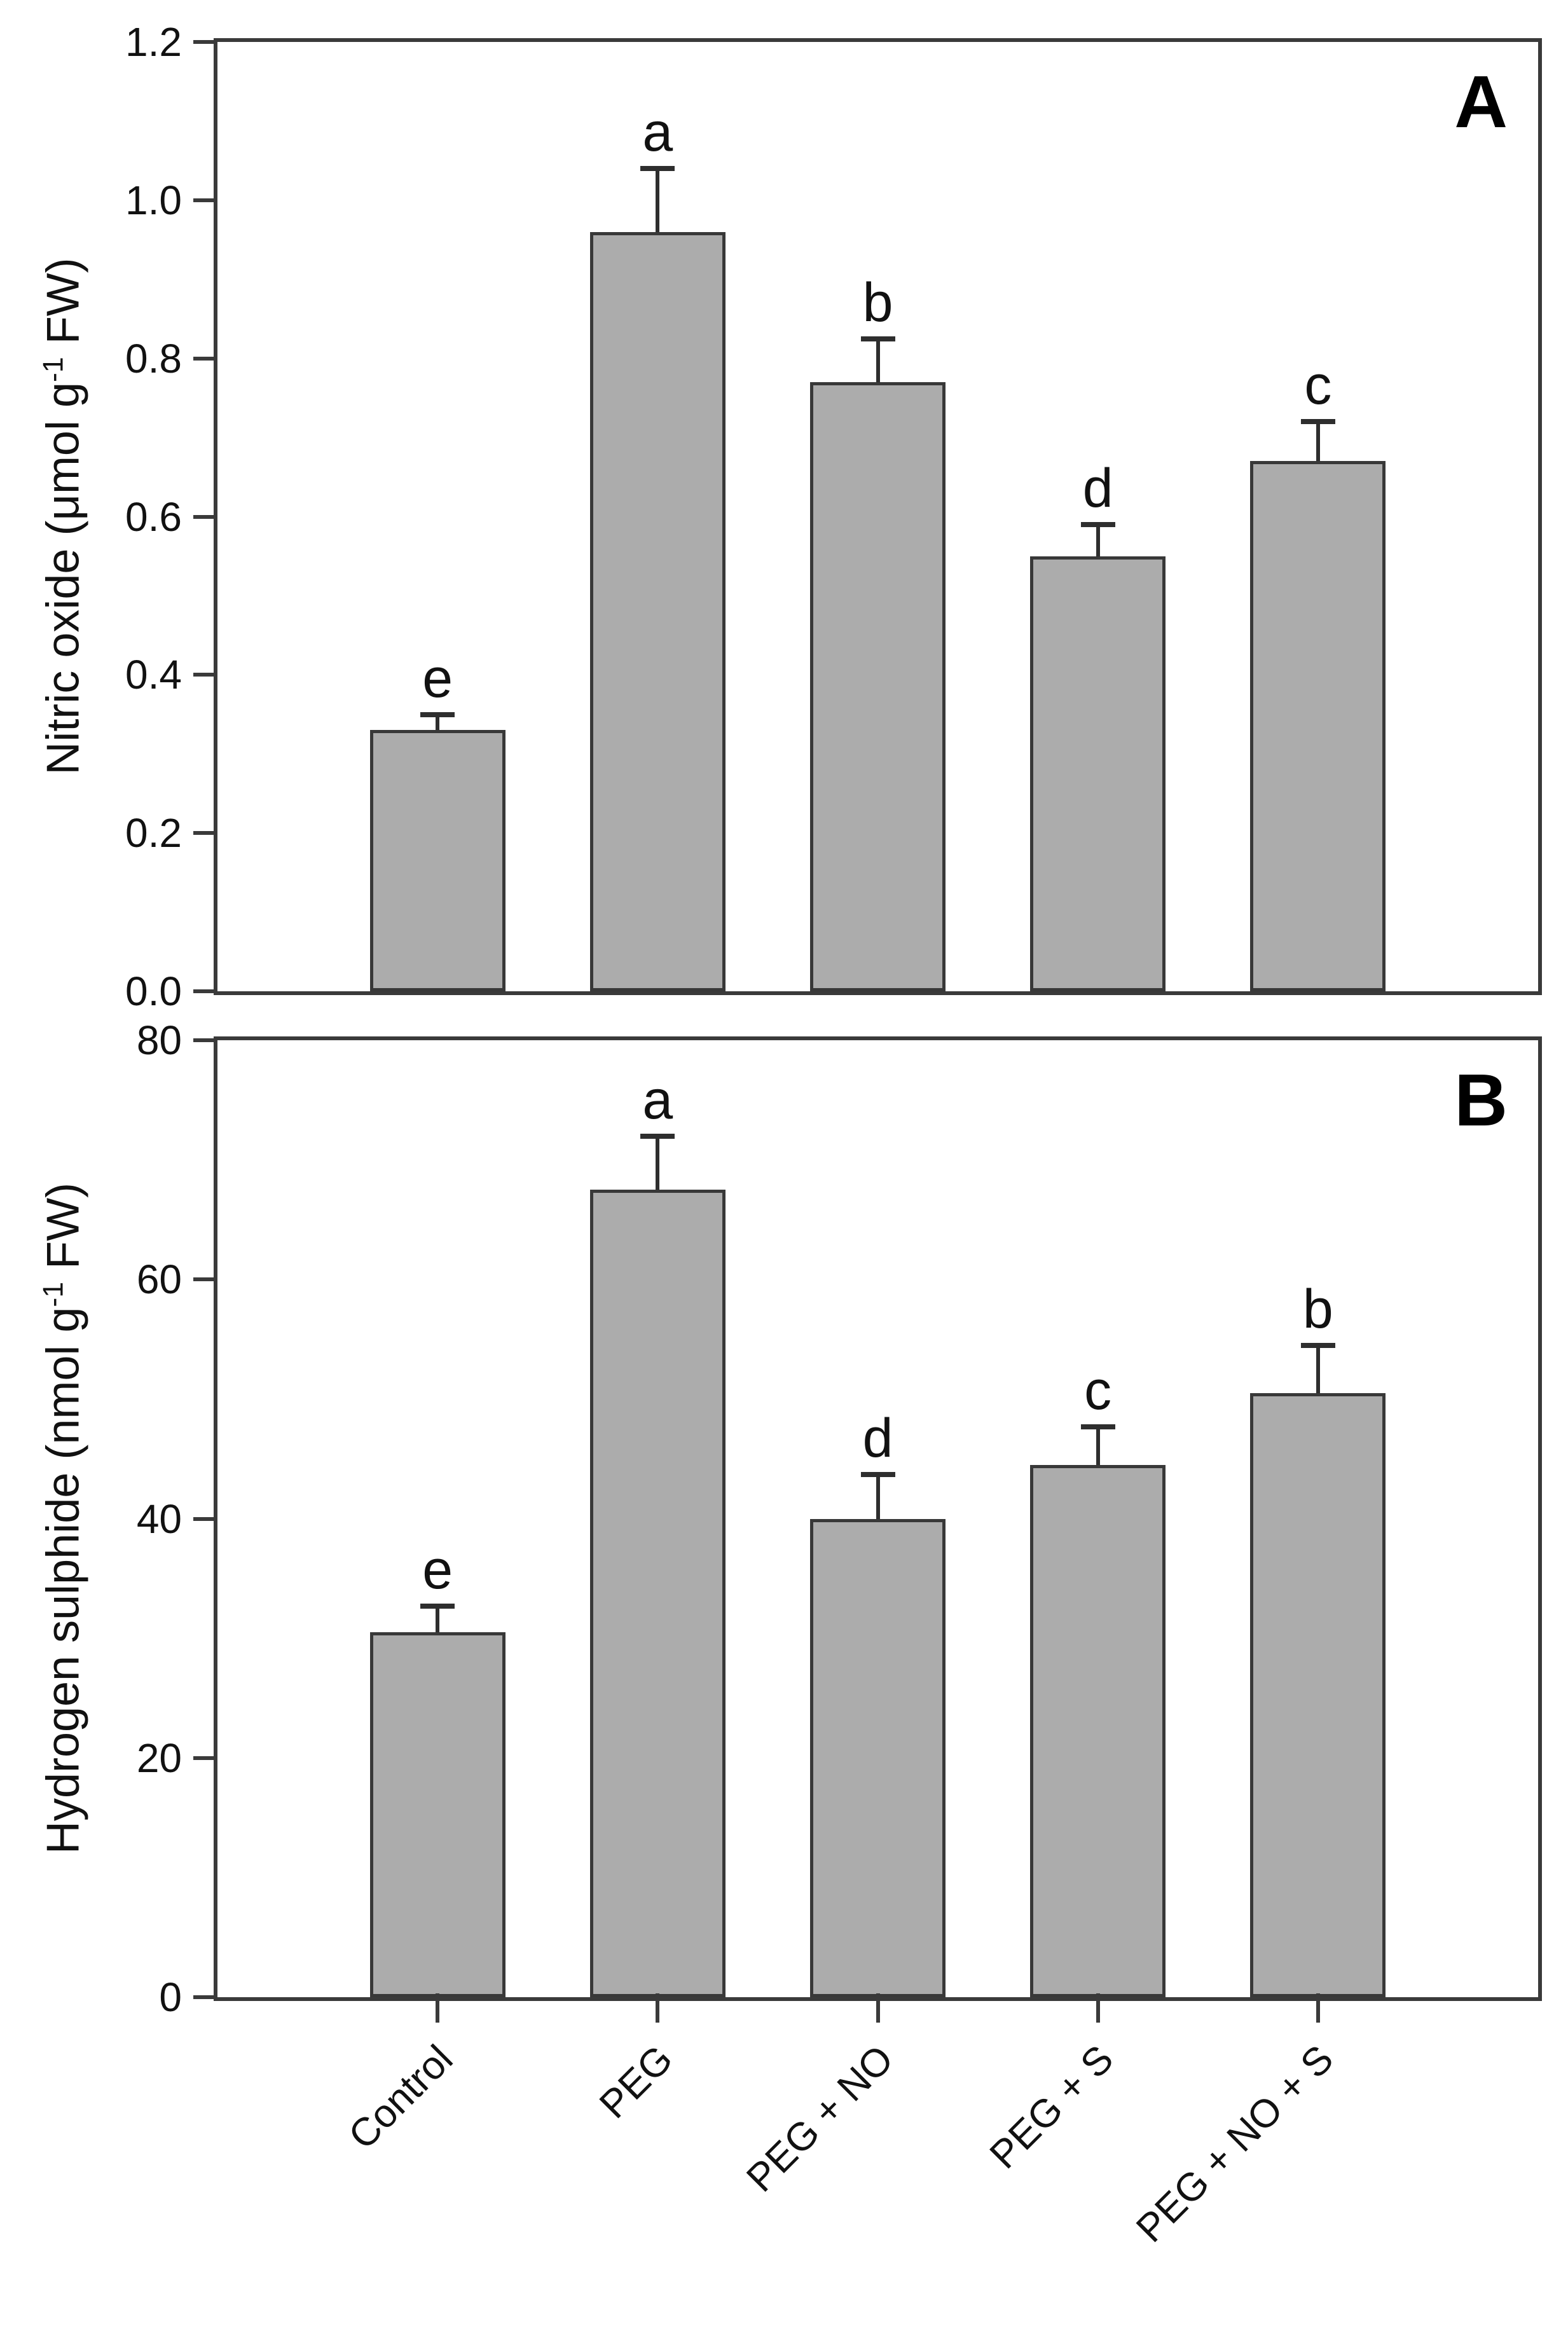  Describe the element at coordinates (878, 2008) in the screenshot. I see `x-tick-peg-no` at that location.